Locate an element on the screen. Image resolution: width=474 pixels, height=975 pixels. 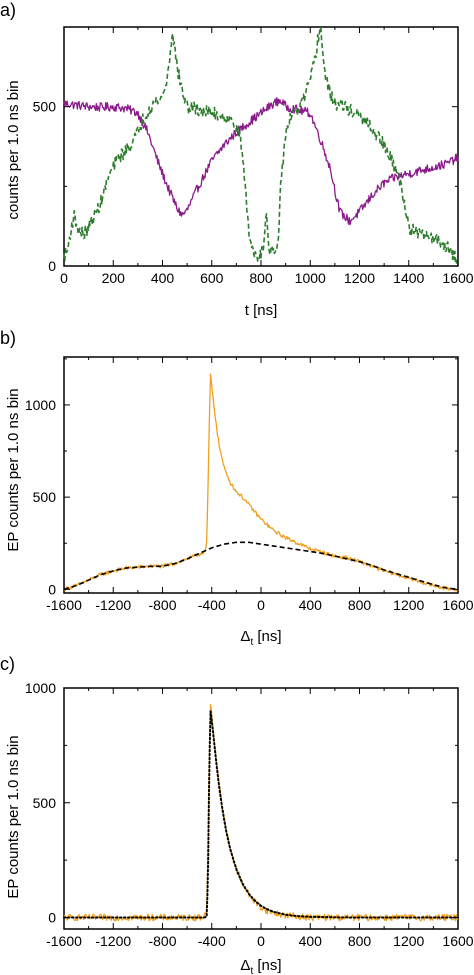
panel-c-ytick-label: 1000 is located at coordinates (40, 688).